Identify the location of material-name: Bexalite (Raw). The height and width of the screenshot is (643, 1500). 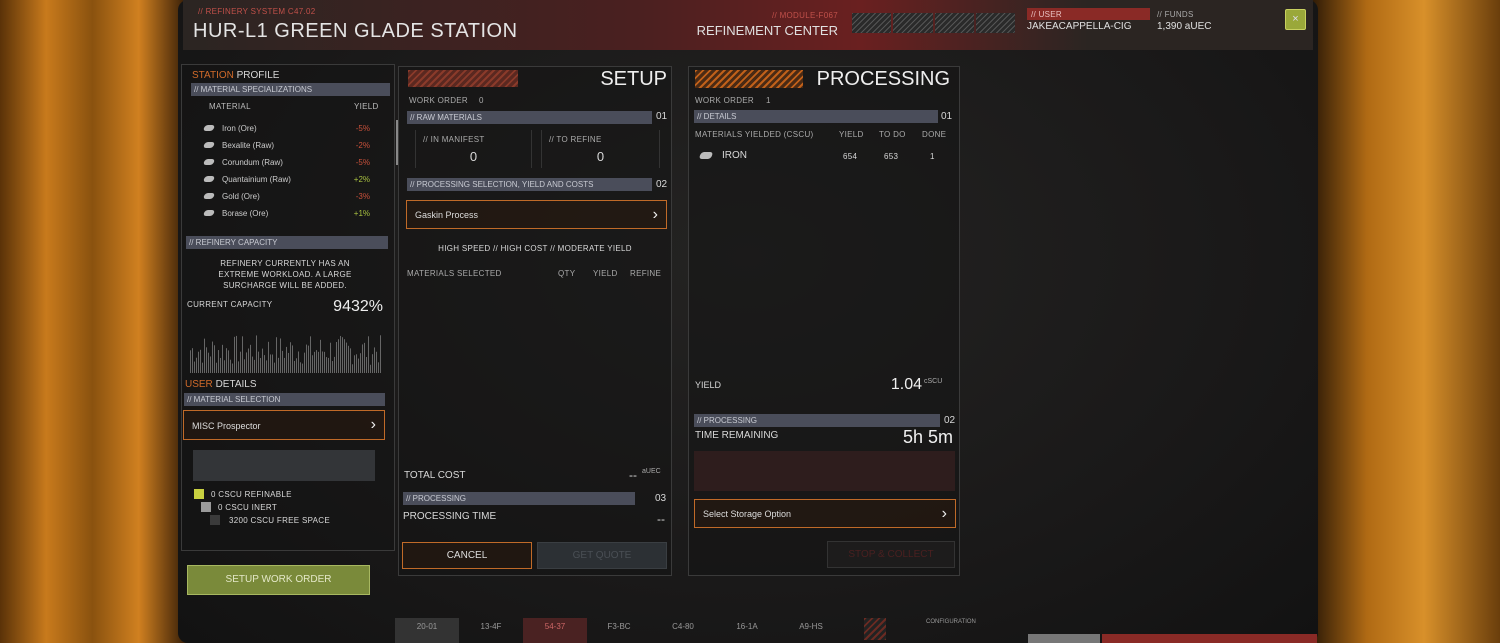
(248, 145).